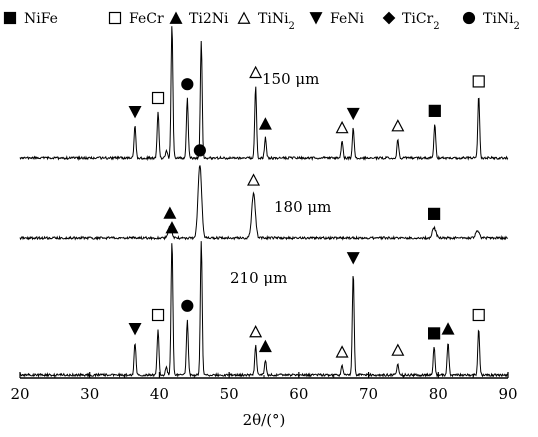 The image size is (538, 437). I want to click on series-labels: 150 μm 180 μm 210 μm, so click(280, 178).